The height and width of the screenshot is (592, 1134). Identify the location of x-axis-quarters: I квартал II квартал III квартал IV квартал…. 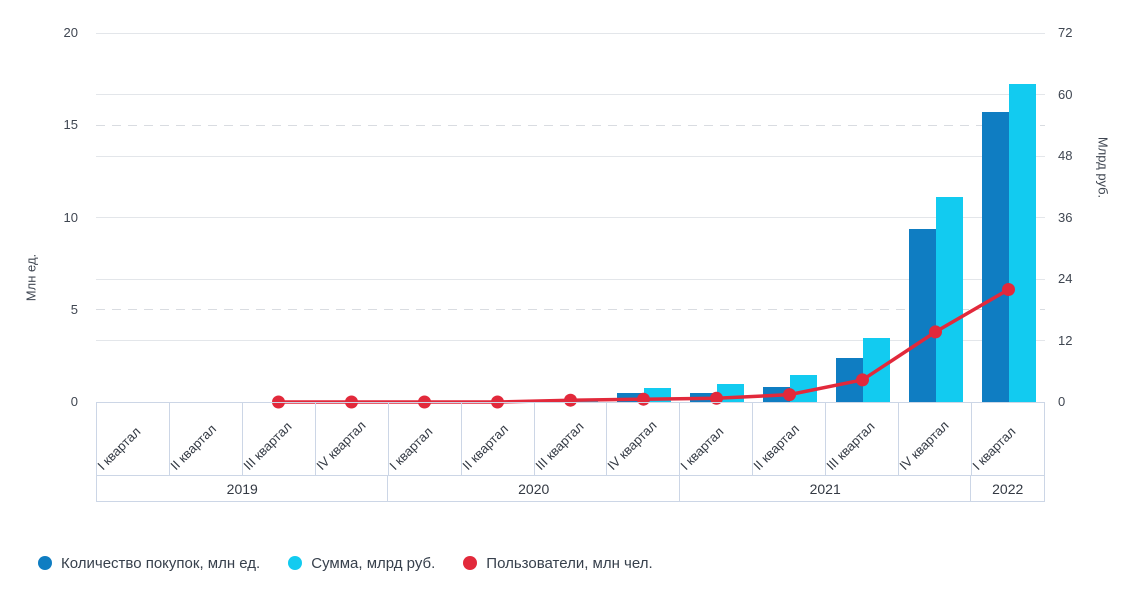
(569, 438).